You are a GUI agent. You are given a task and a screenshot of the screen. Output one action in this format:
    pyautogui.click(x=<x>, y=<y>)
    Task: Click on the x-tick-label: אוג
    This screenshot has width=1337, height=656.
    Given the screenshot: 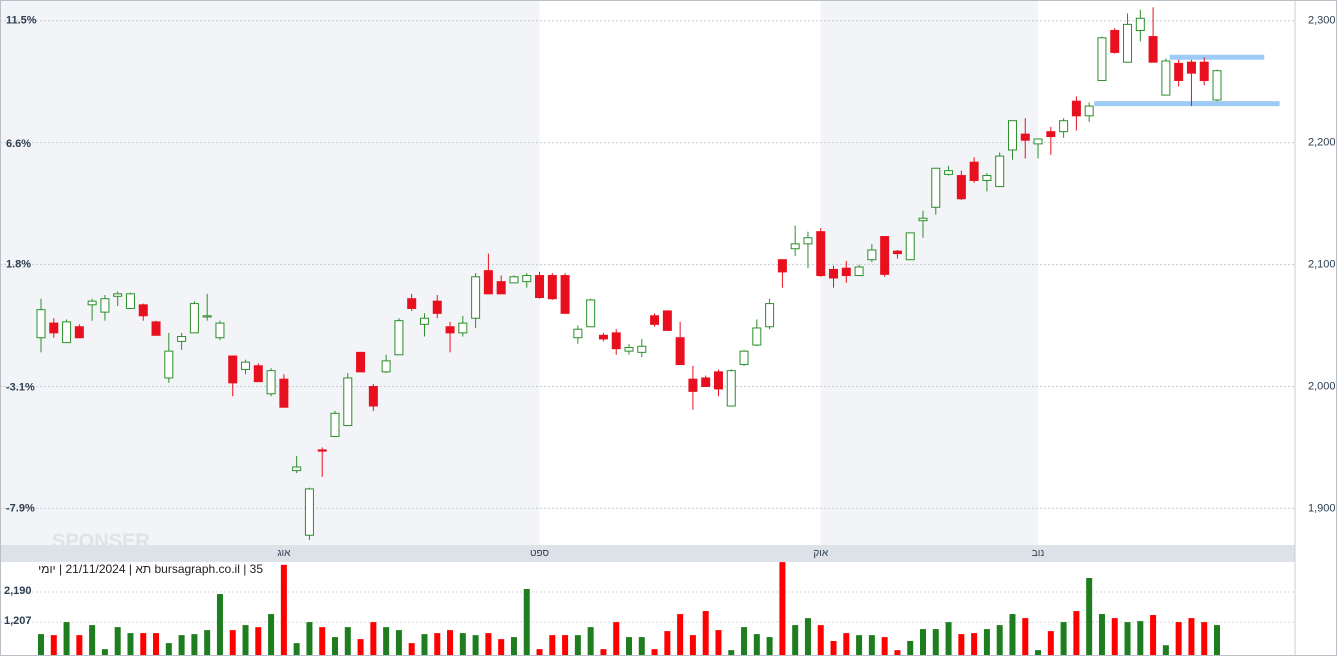 What is the action you would take?
    pyautogui.click(x=284, y=553)
    